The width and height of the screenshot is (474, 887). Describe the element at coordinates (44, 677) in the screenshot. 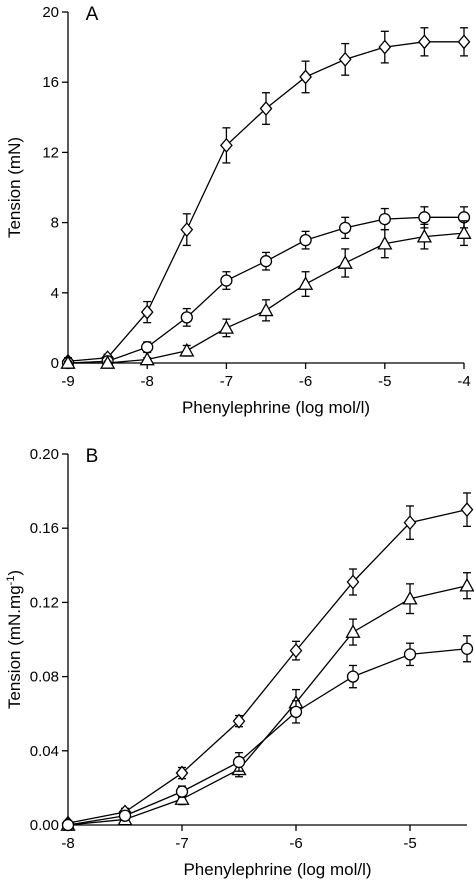

I see `y-tick-label: 0.08` at that location.